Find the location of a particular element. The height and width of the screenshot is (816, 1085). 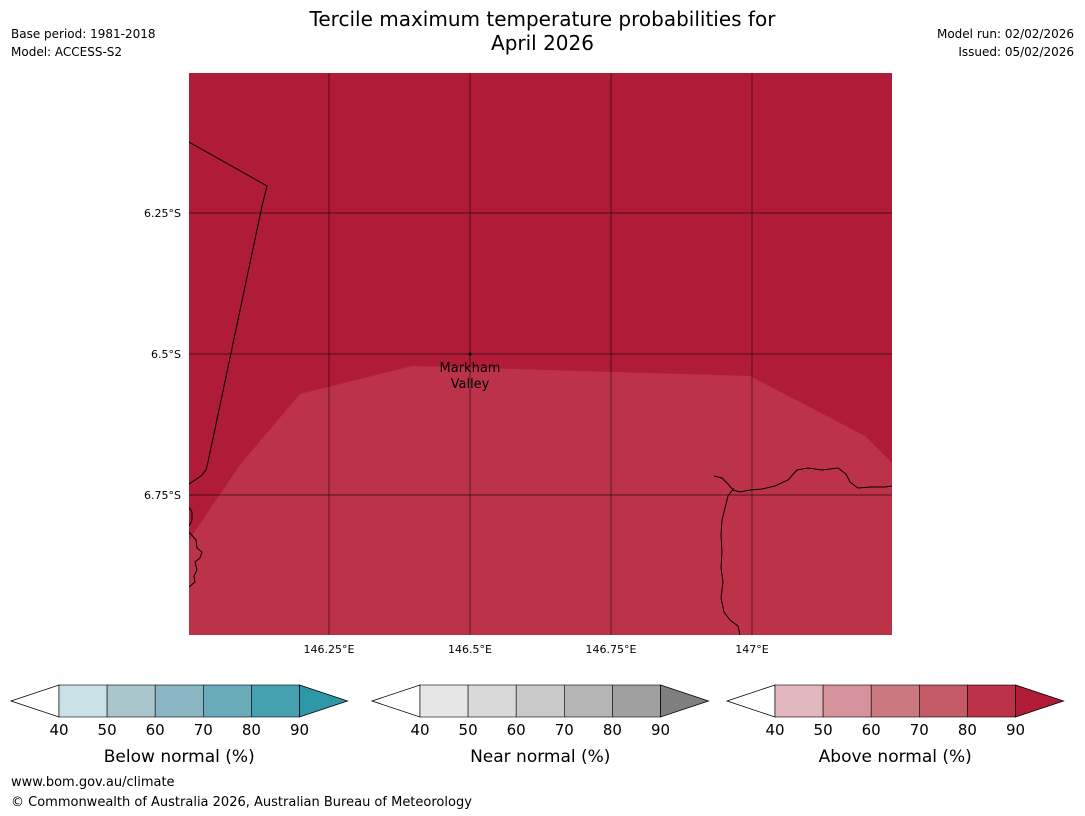

legend-below-normal: 40 50 60 70 80 90 Below normal (%) is located at coordinates (179, 725).